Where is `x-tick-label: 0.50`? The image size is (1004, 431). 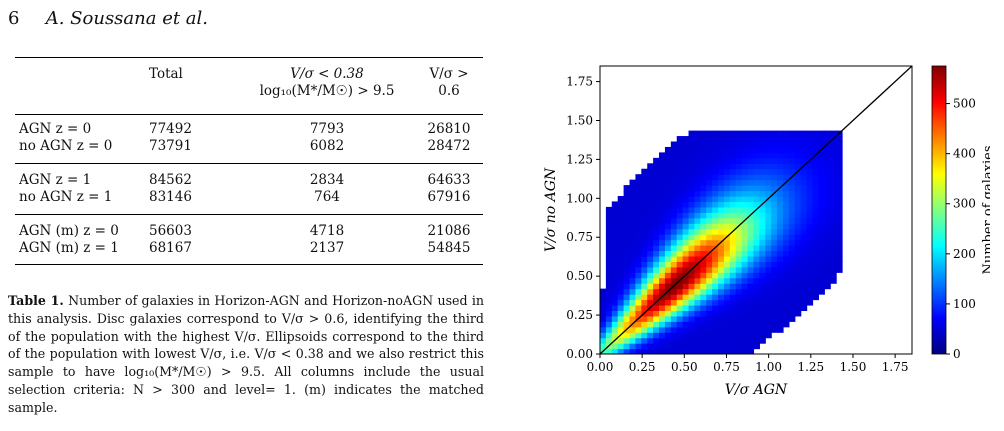 x-tick-label: 0.50 is located at coordinates (684, 367).